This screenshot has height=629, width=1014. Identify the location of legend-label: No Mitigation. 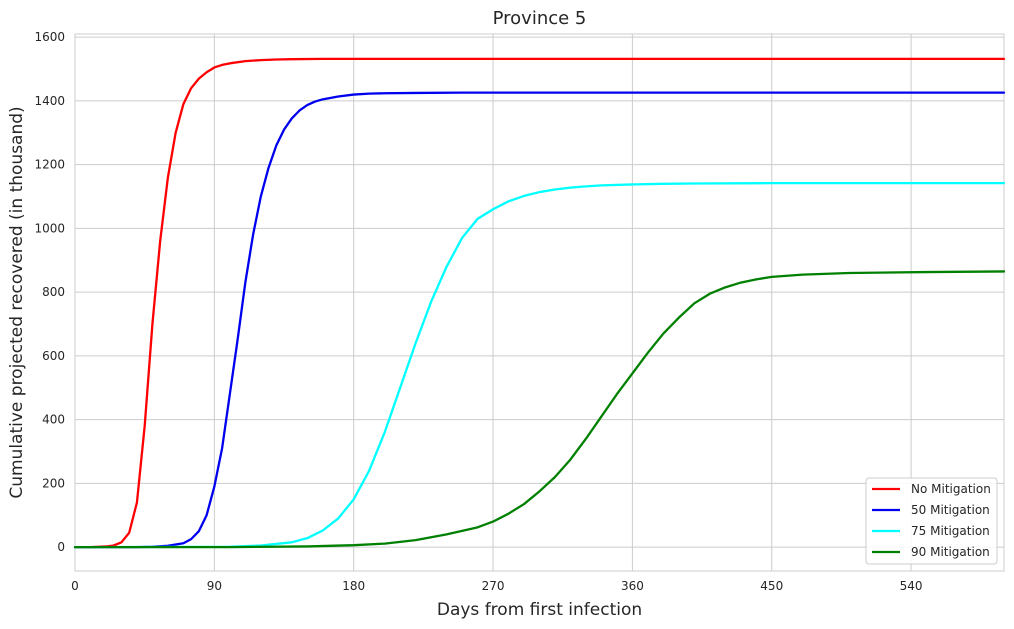
(951, 489).